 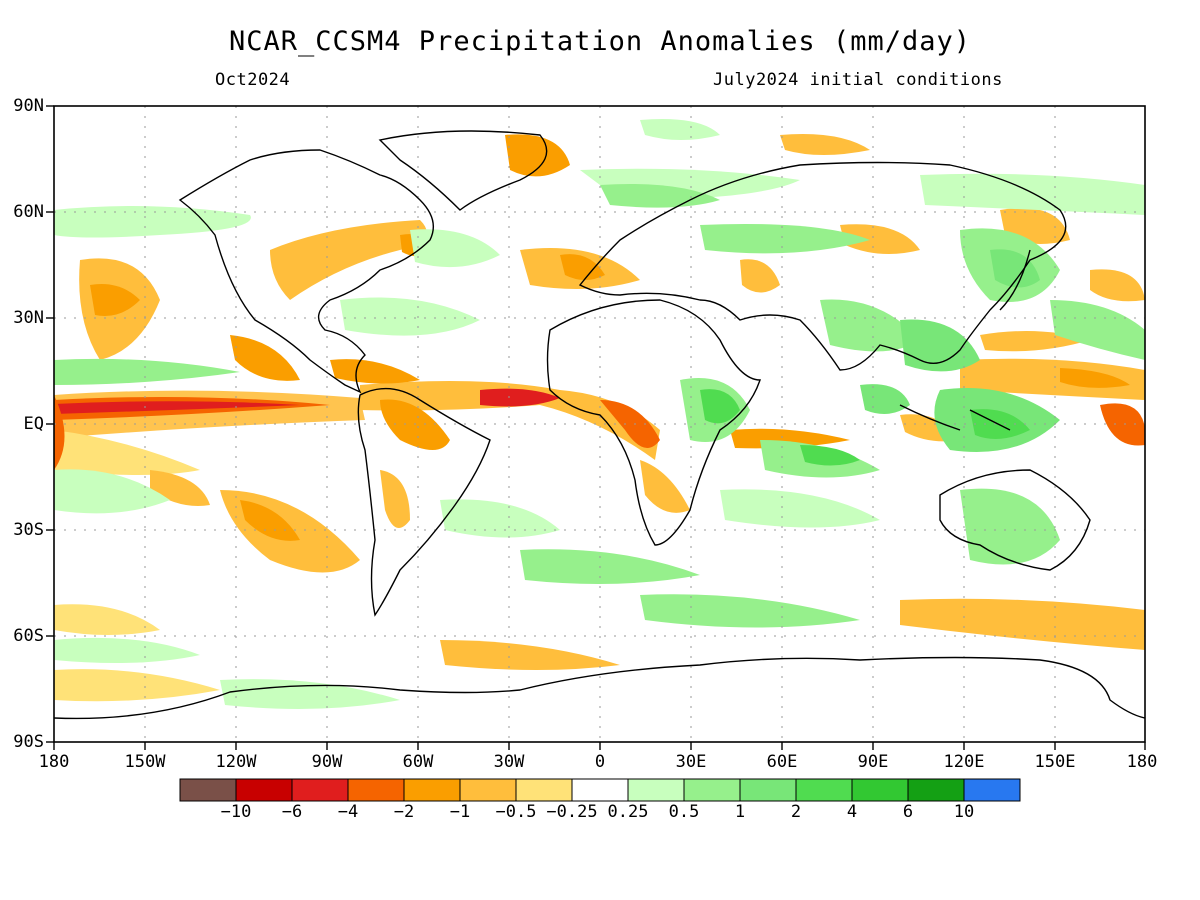 What do you see at coordinates (740, 812) in the screenshot?
I see `colorbar-label: 1` at bounding box center [740, 812].